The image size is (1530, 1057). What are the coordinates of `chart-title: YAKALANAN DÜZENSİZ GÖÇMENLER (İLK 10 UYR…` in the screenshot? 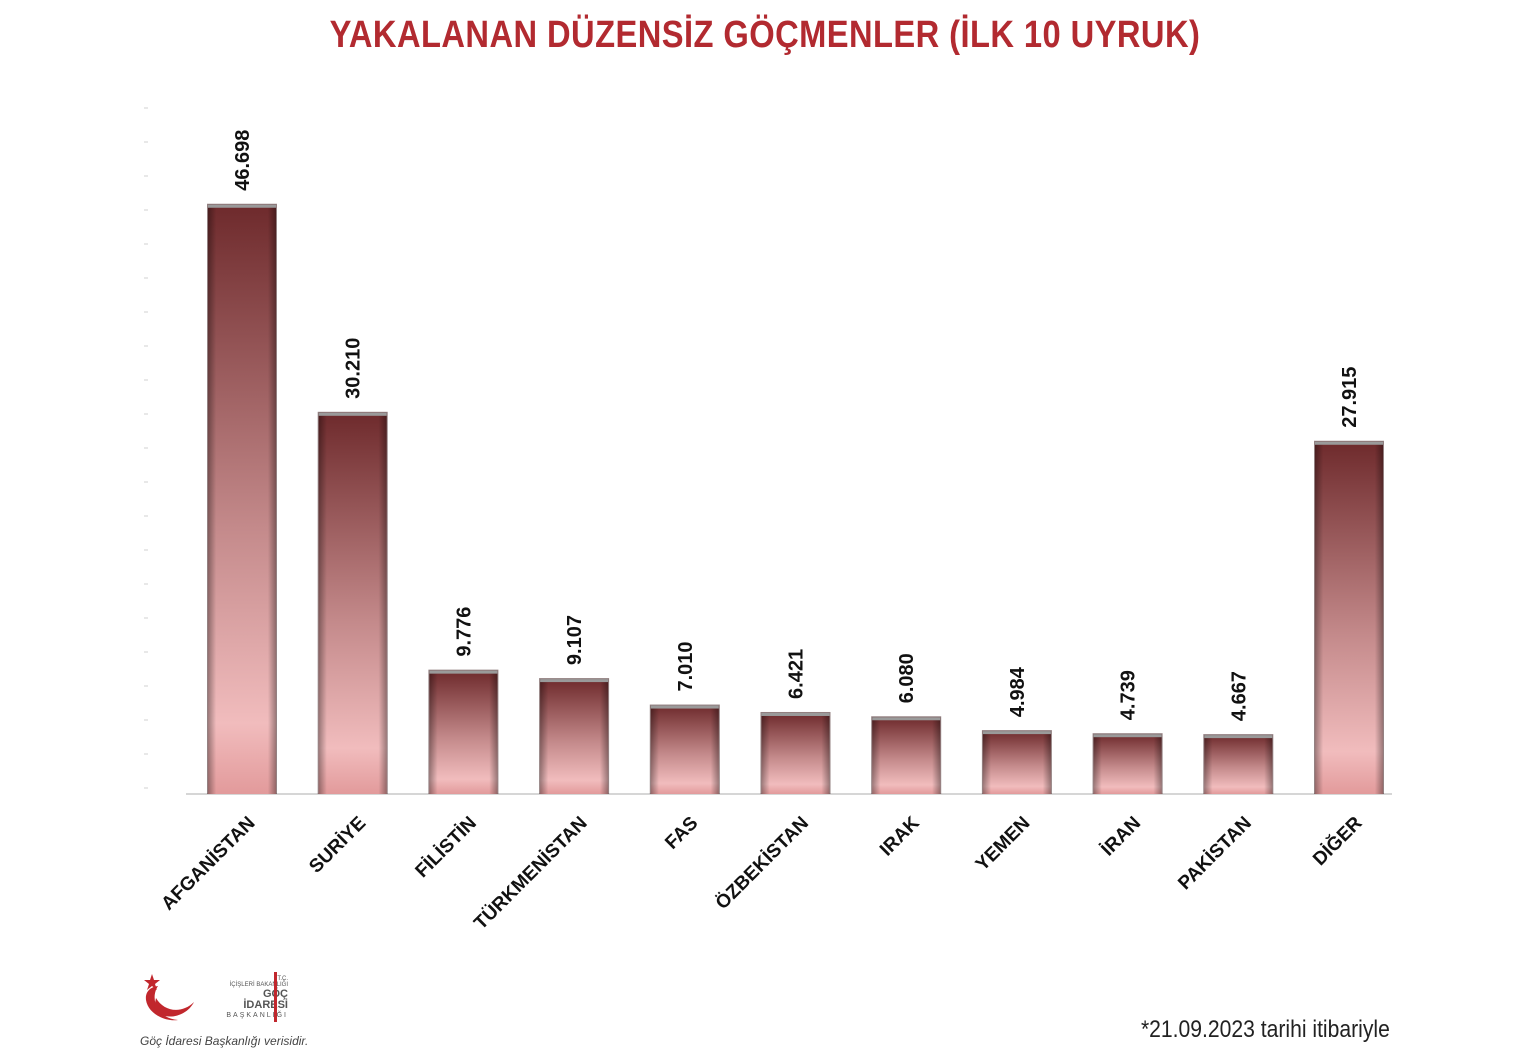 It's located at (765, 35).